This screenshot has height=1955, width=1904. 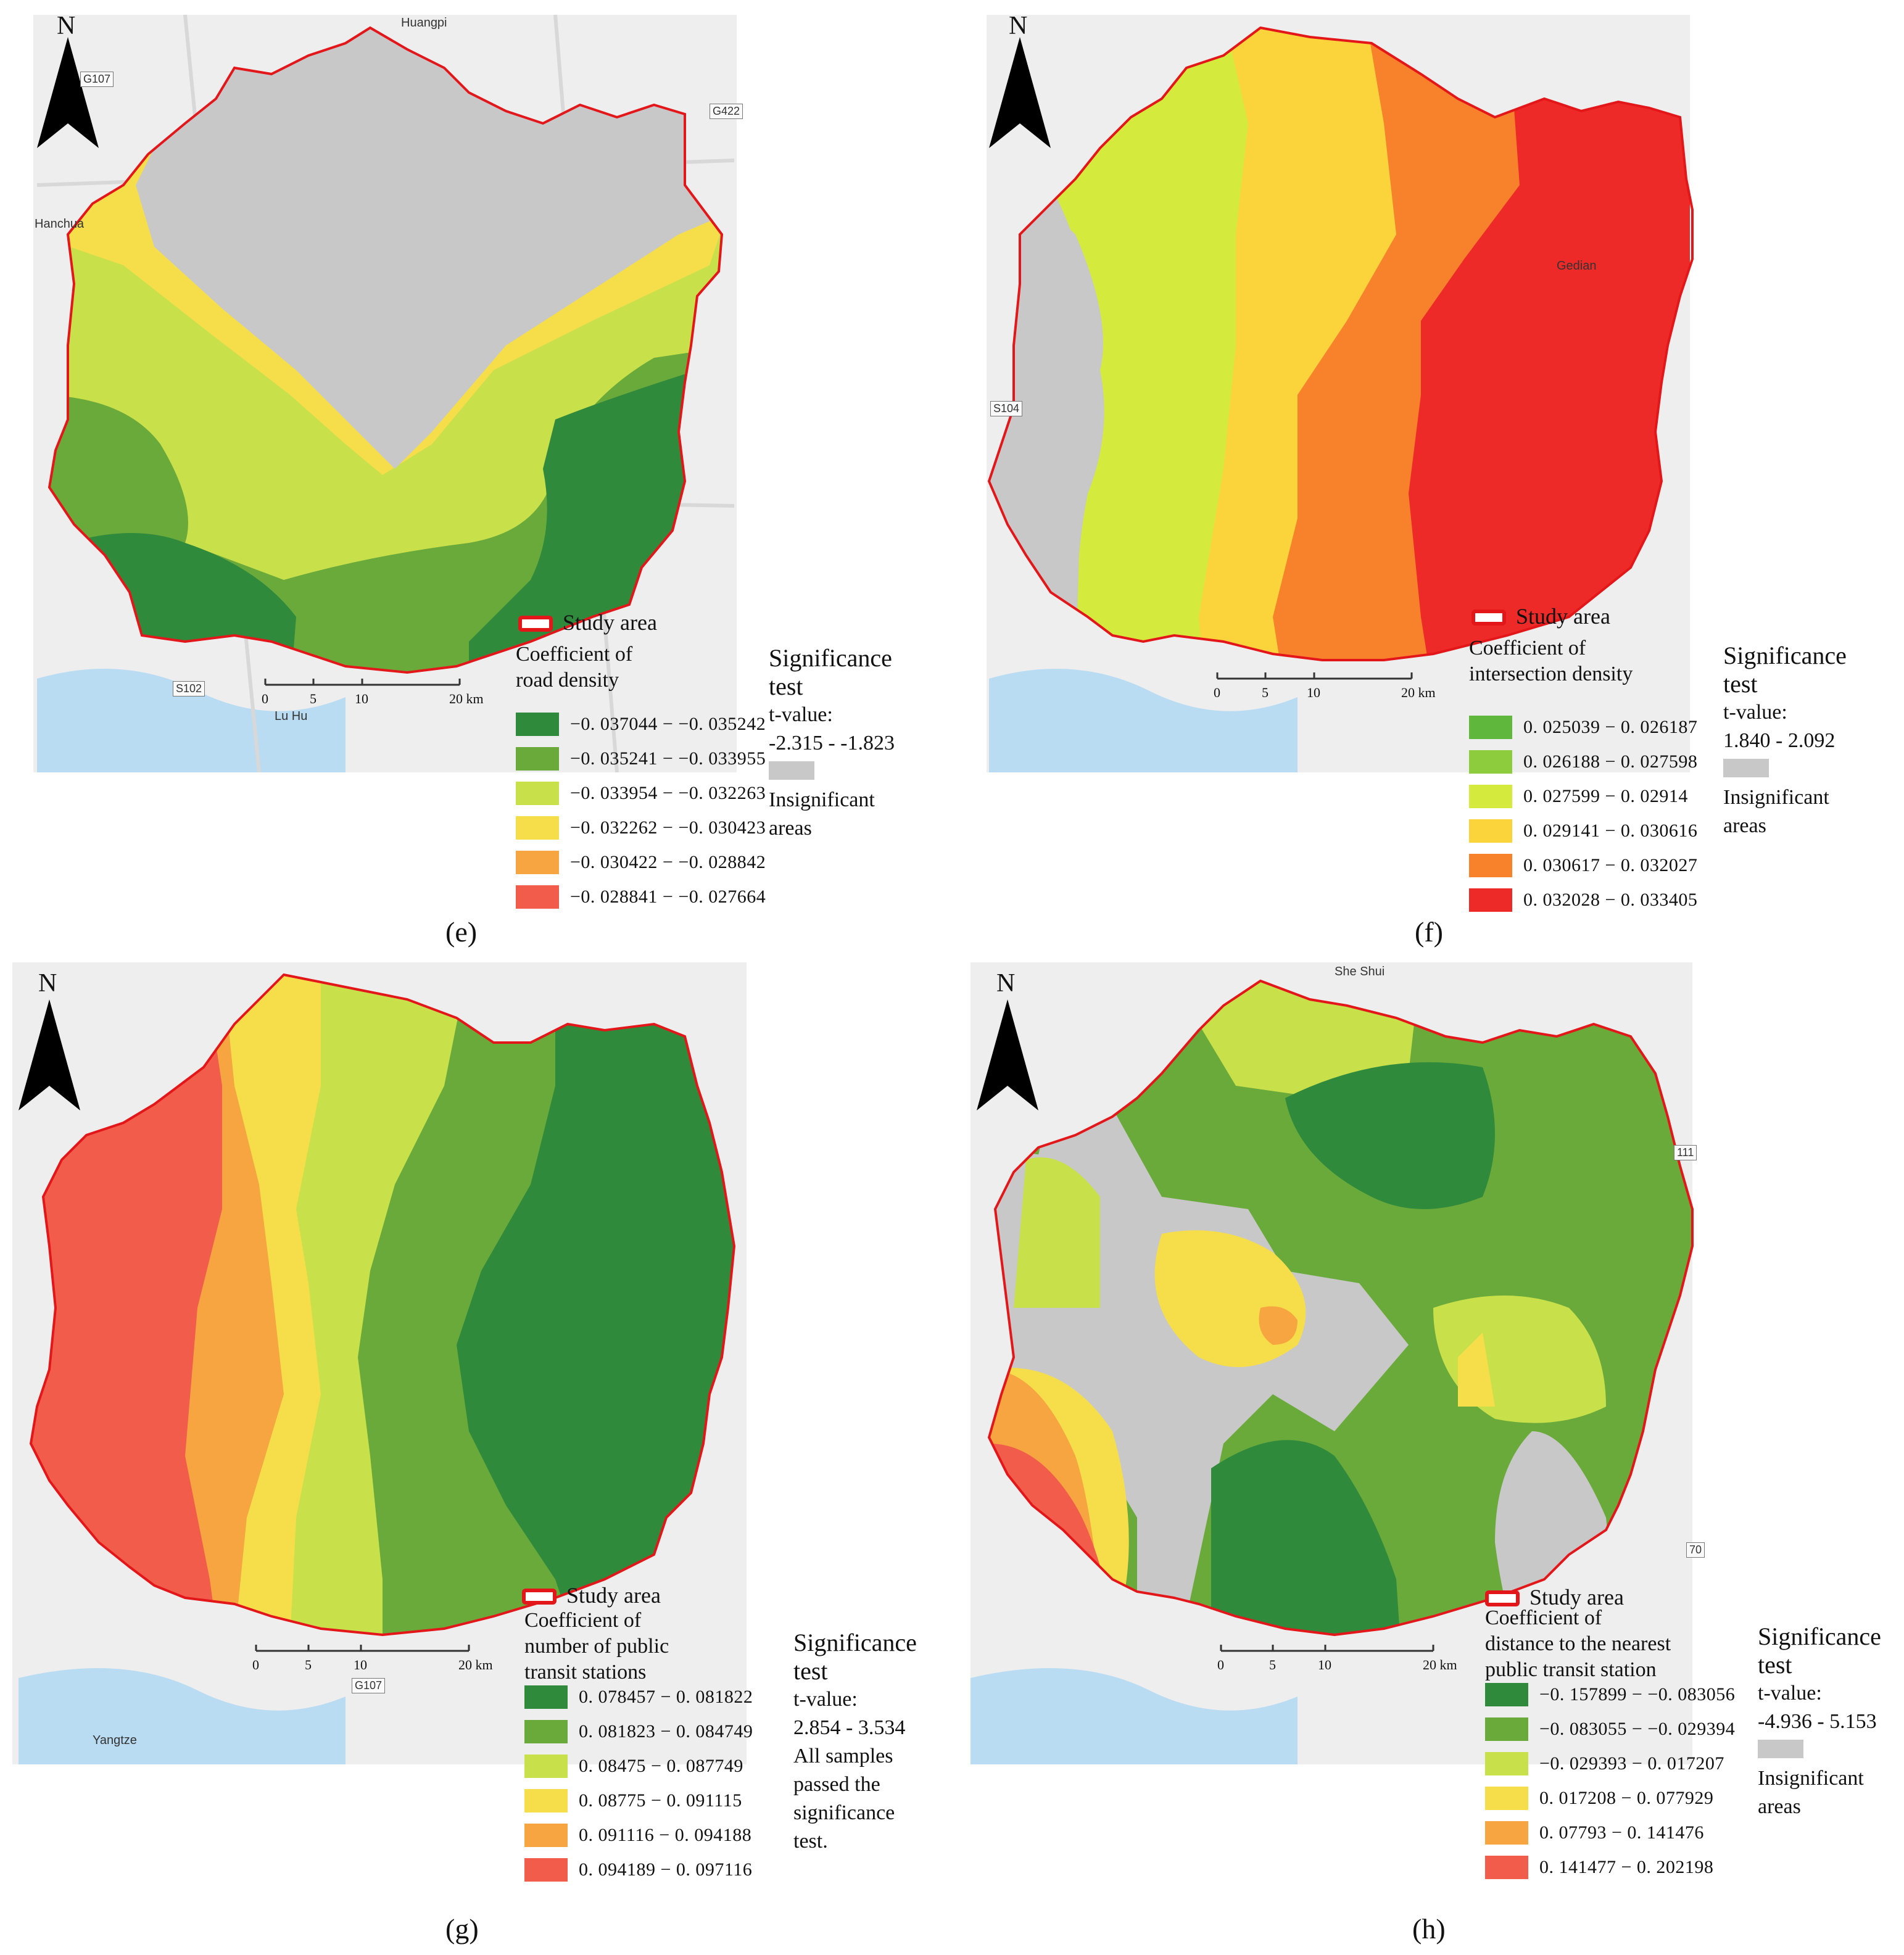 What do you see at coordinates (666, 1869) in the screenshot?
I see `legend-label: 0. 094189 − 0. 097116` at bounding box center [666, 1869].